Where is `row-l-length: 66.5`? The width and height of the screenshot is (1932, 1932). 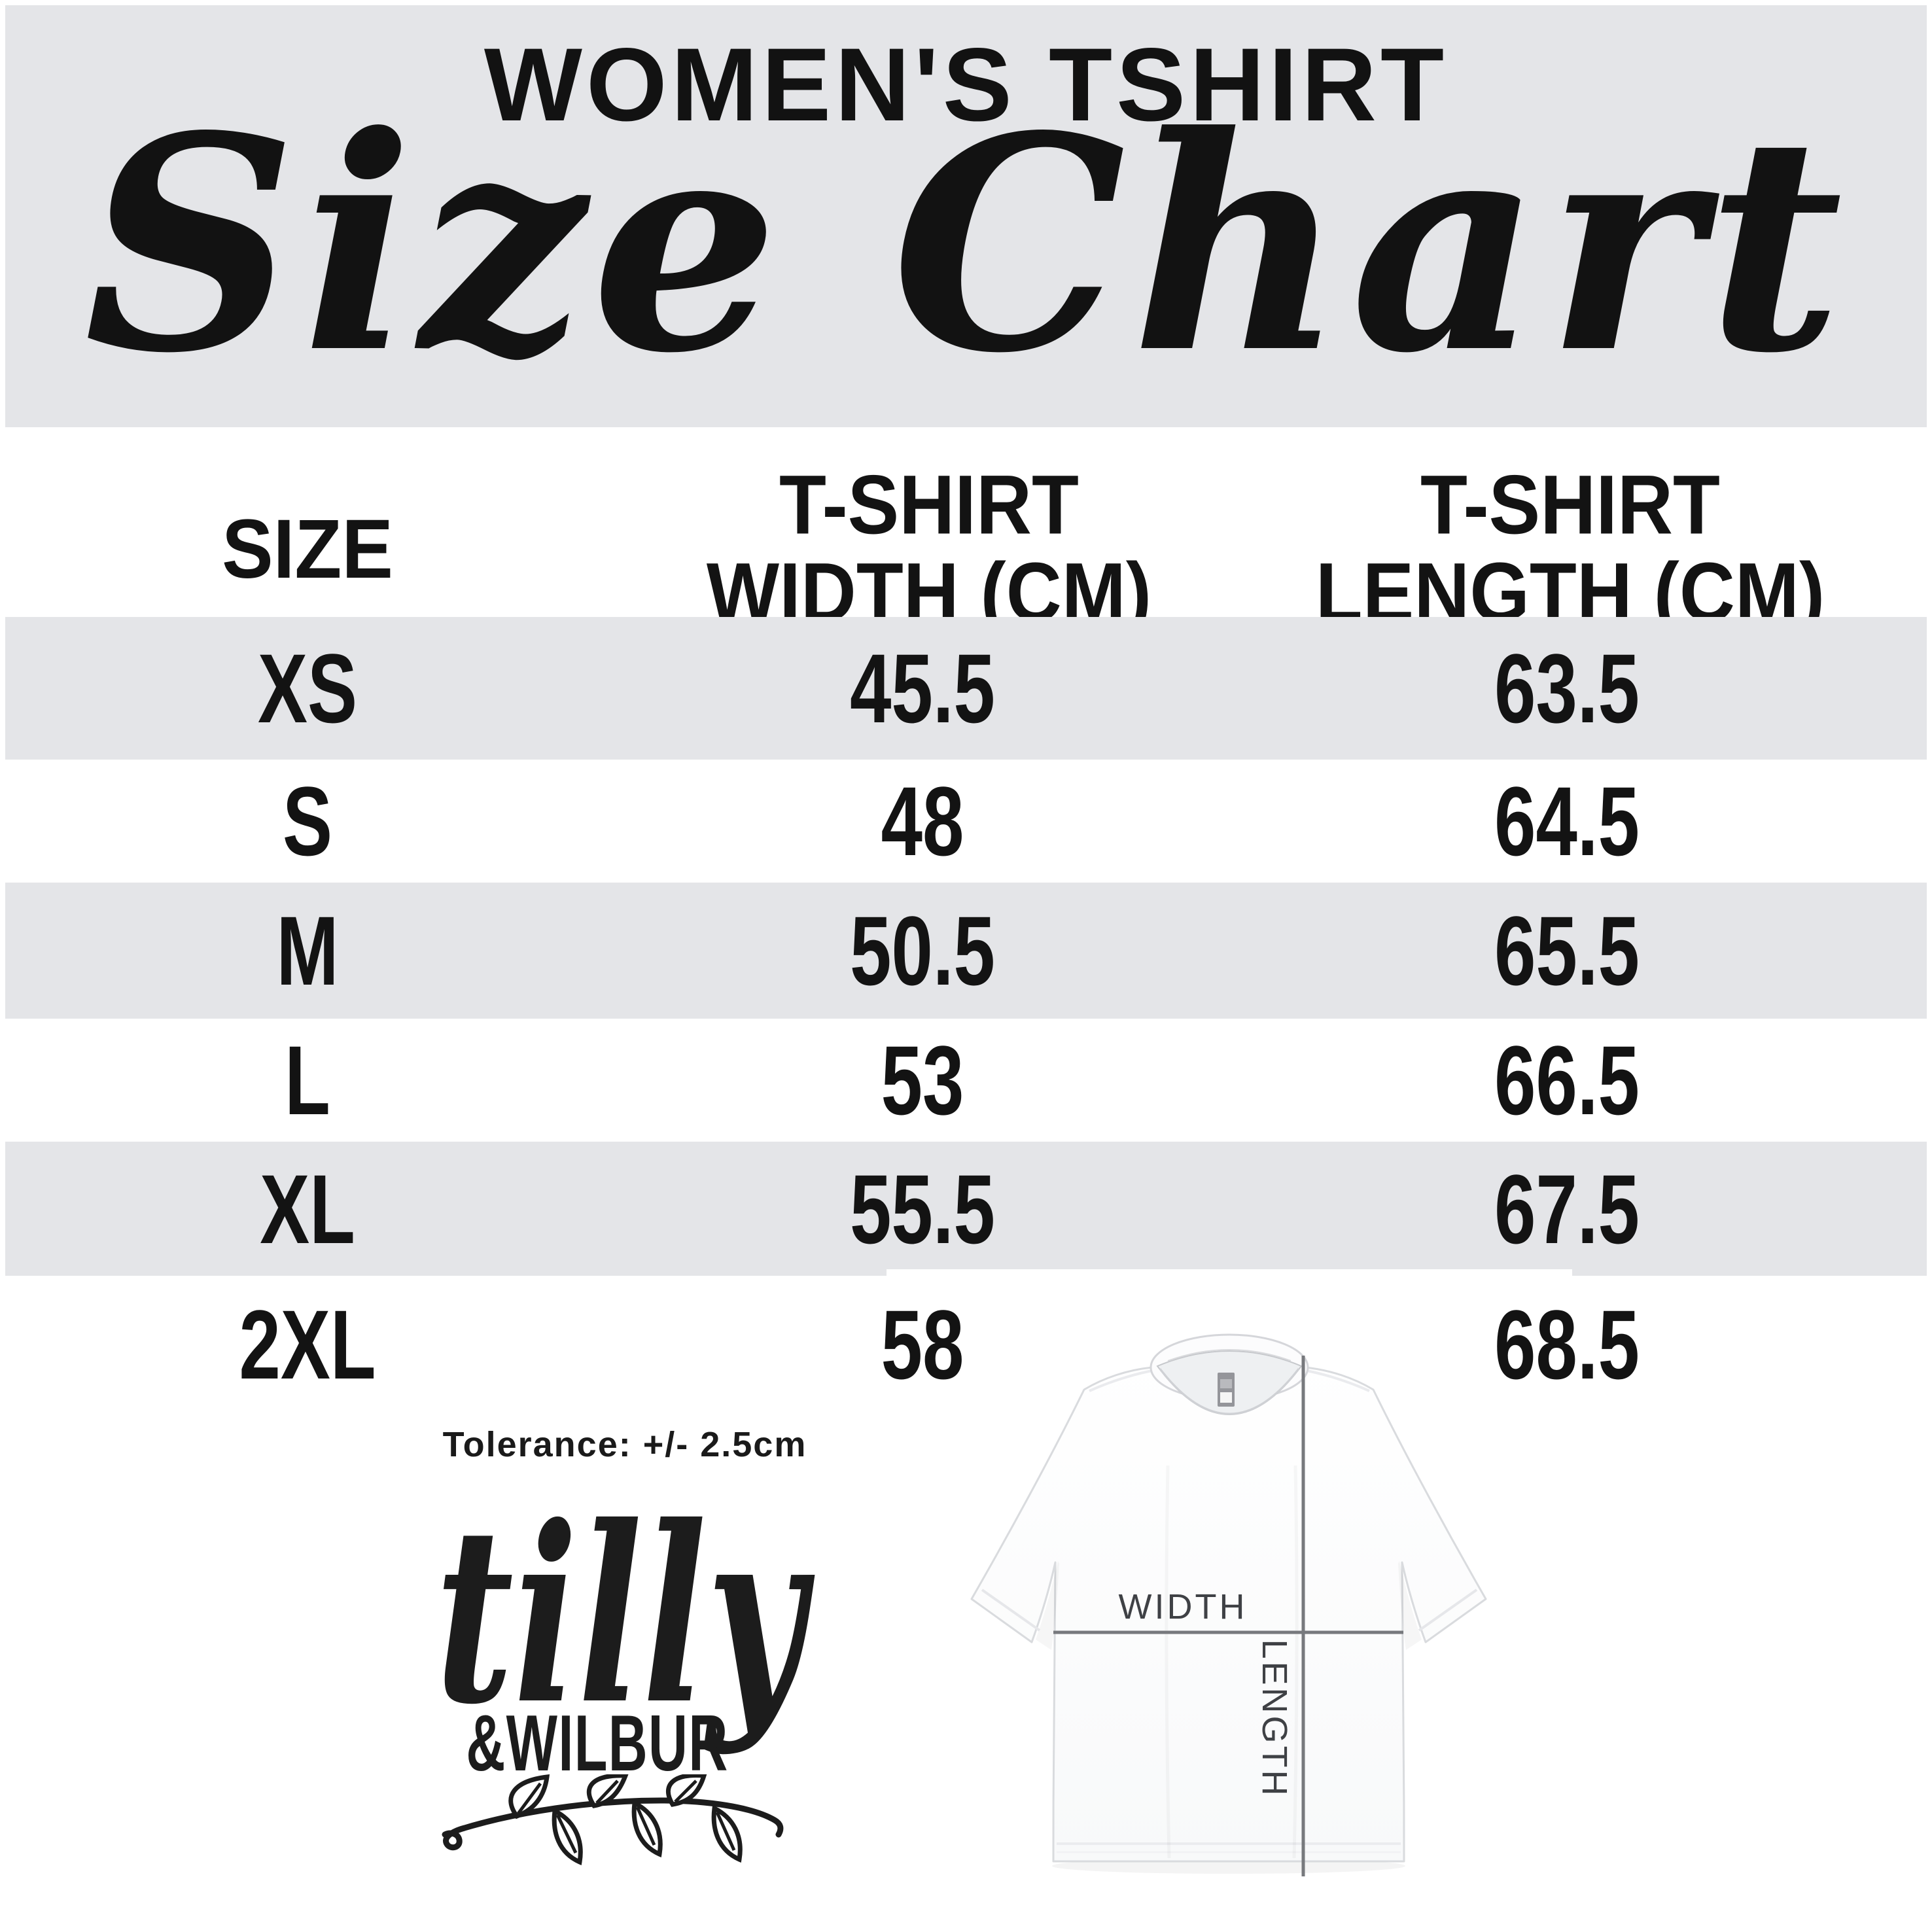 row-l-length: 66.5 is located at coordinates (1567, 1080).